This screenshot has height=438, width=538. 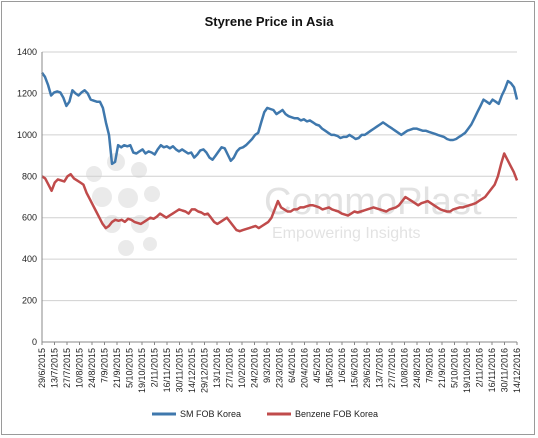 I want to click on x-tick-label: 6/4/2016, so click(x=292, y=365).